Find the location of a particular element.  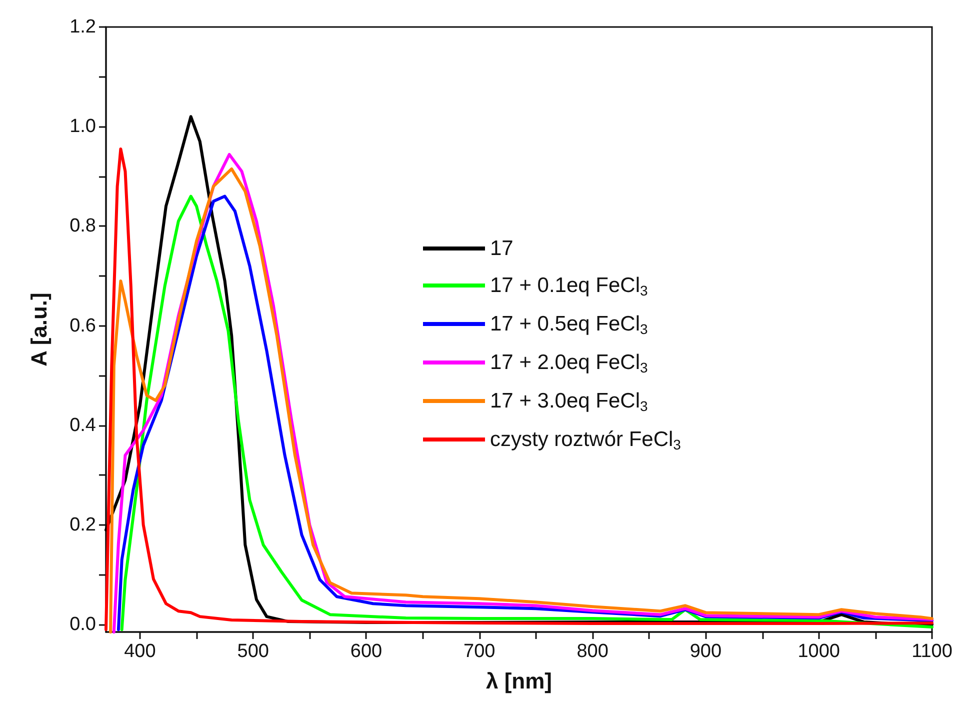

y-tick-label: 0.0 is located at coordinates (83, 625).